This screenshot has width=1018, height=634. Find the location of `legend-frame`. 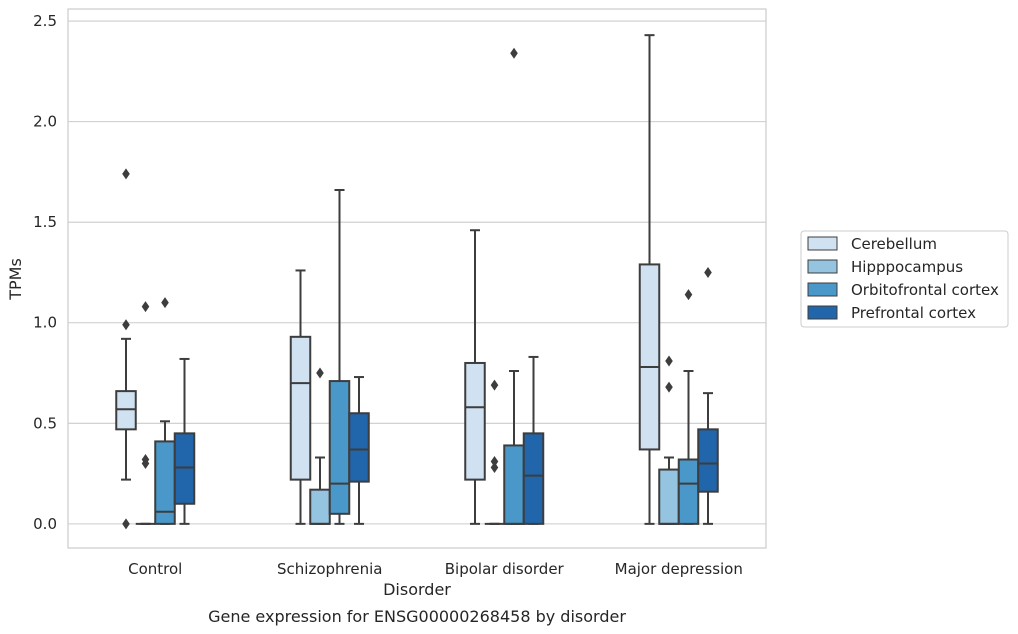

legend-frame is located at coordinates (904, 279).